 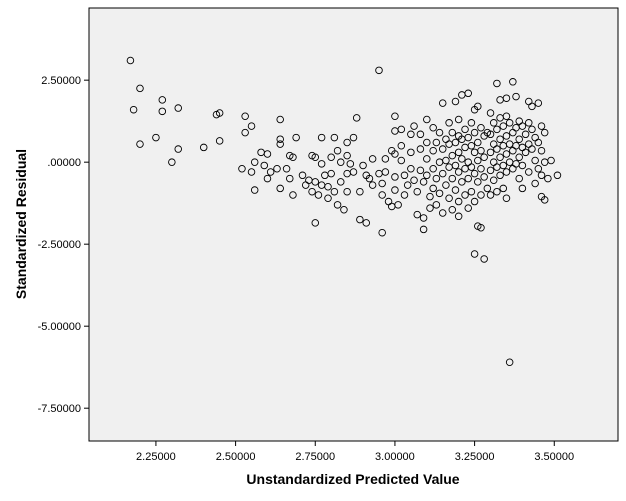 What do you see at coordinates (64, 163) in the screenshot?
I see `y-tick-label: .00000` at bounding box center [64, 163].